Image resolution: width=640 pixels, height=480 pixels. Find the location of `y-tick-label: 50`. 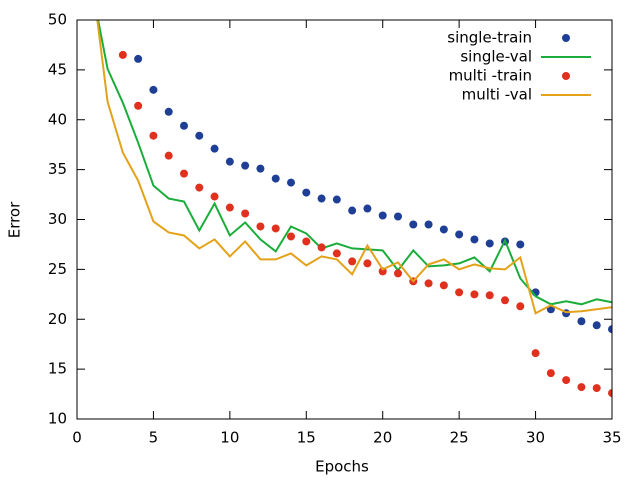

y-tick-label: 50 is located at coordinates (57, 20).